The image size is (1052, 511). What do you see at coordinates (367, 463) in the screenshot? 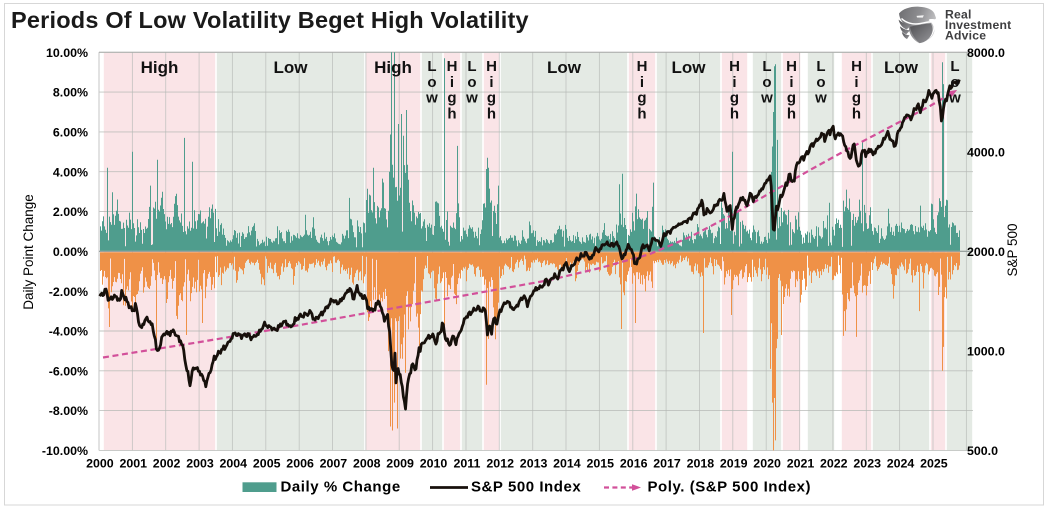
I see `svg-text: 2008` at bounding box center [367, 463].